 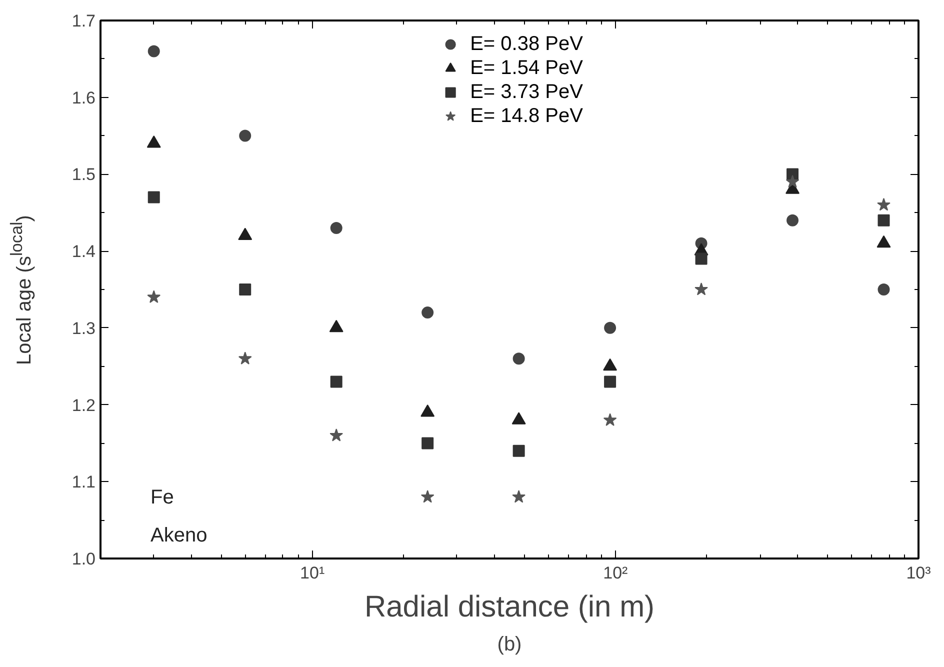 What do you see at coordinates (84, 328) in the screenshot?
I see `y-tick-label: 1.3` at bounding box center [84, 328].